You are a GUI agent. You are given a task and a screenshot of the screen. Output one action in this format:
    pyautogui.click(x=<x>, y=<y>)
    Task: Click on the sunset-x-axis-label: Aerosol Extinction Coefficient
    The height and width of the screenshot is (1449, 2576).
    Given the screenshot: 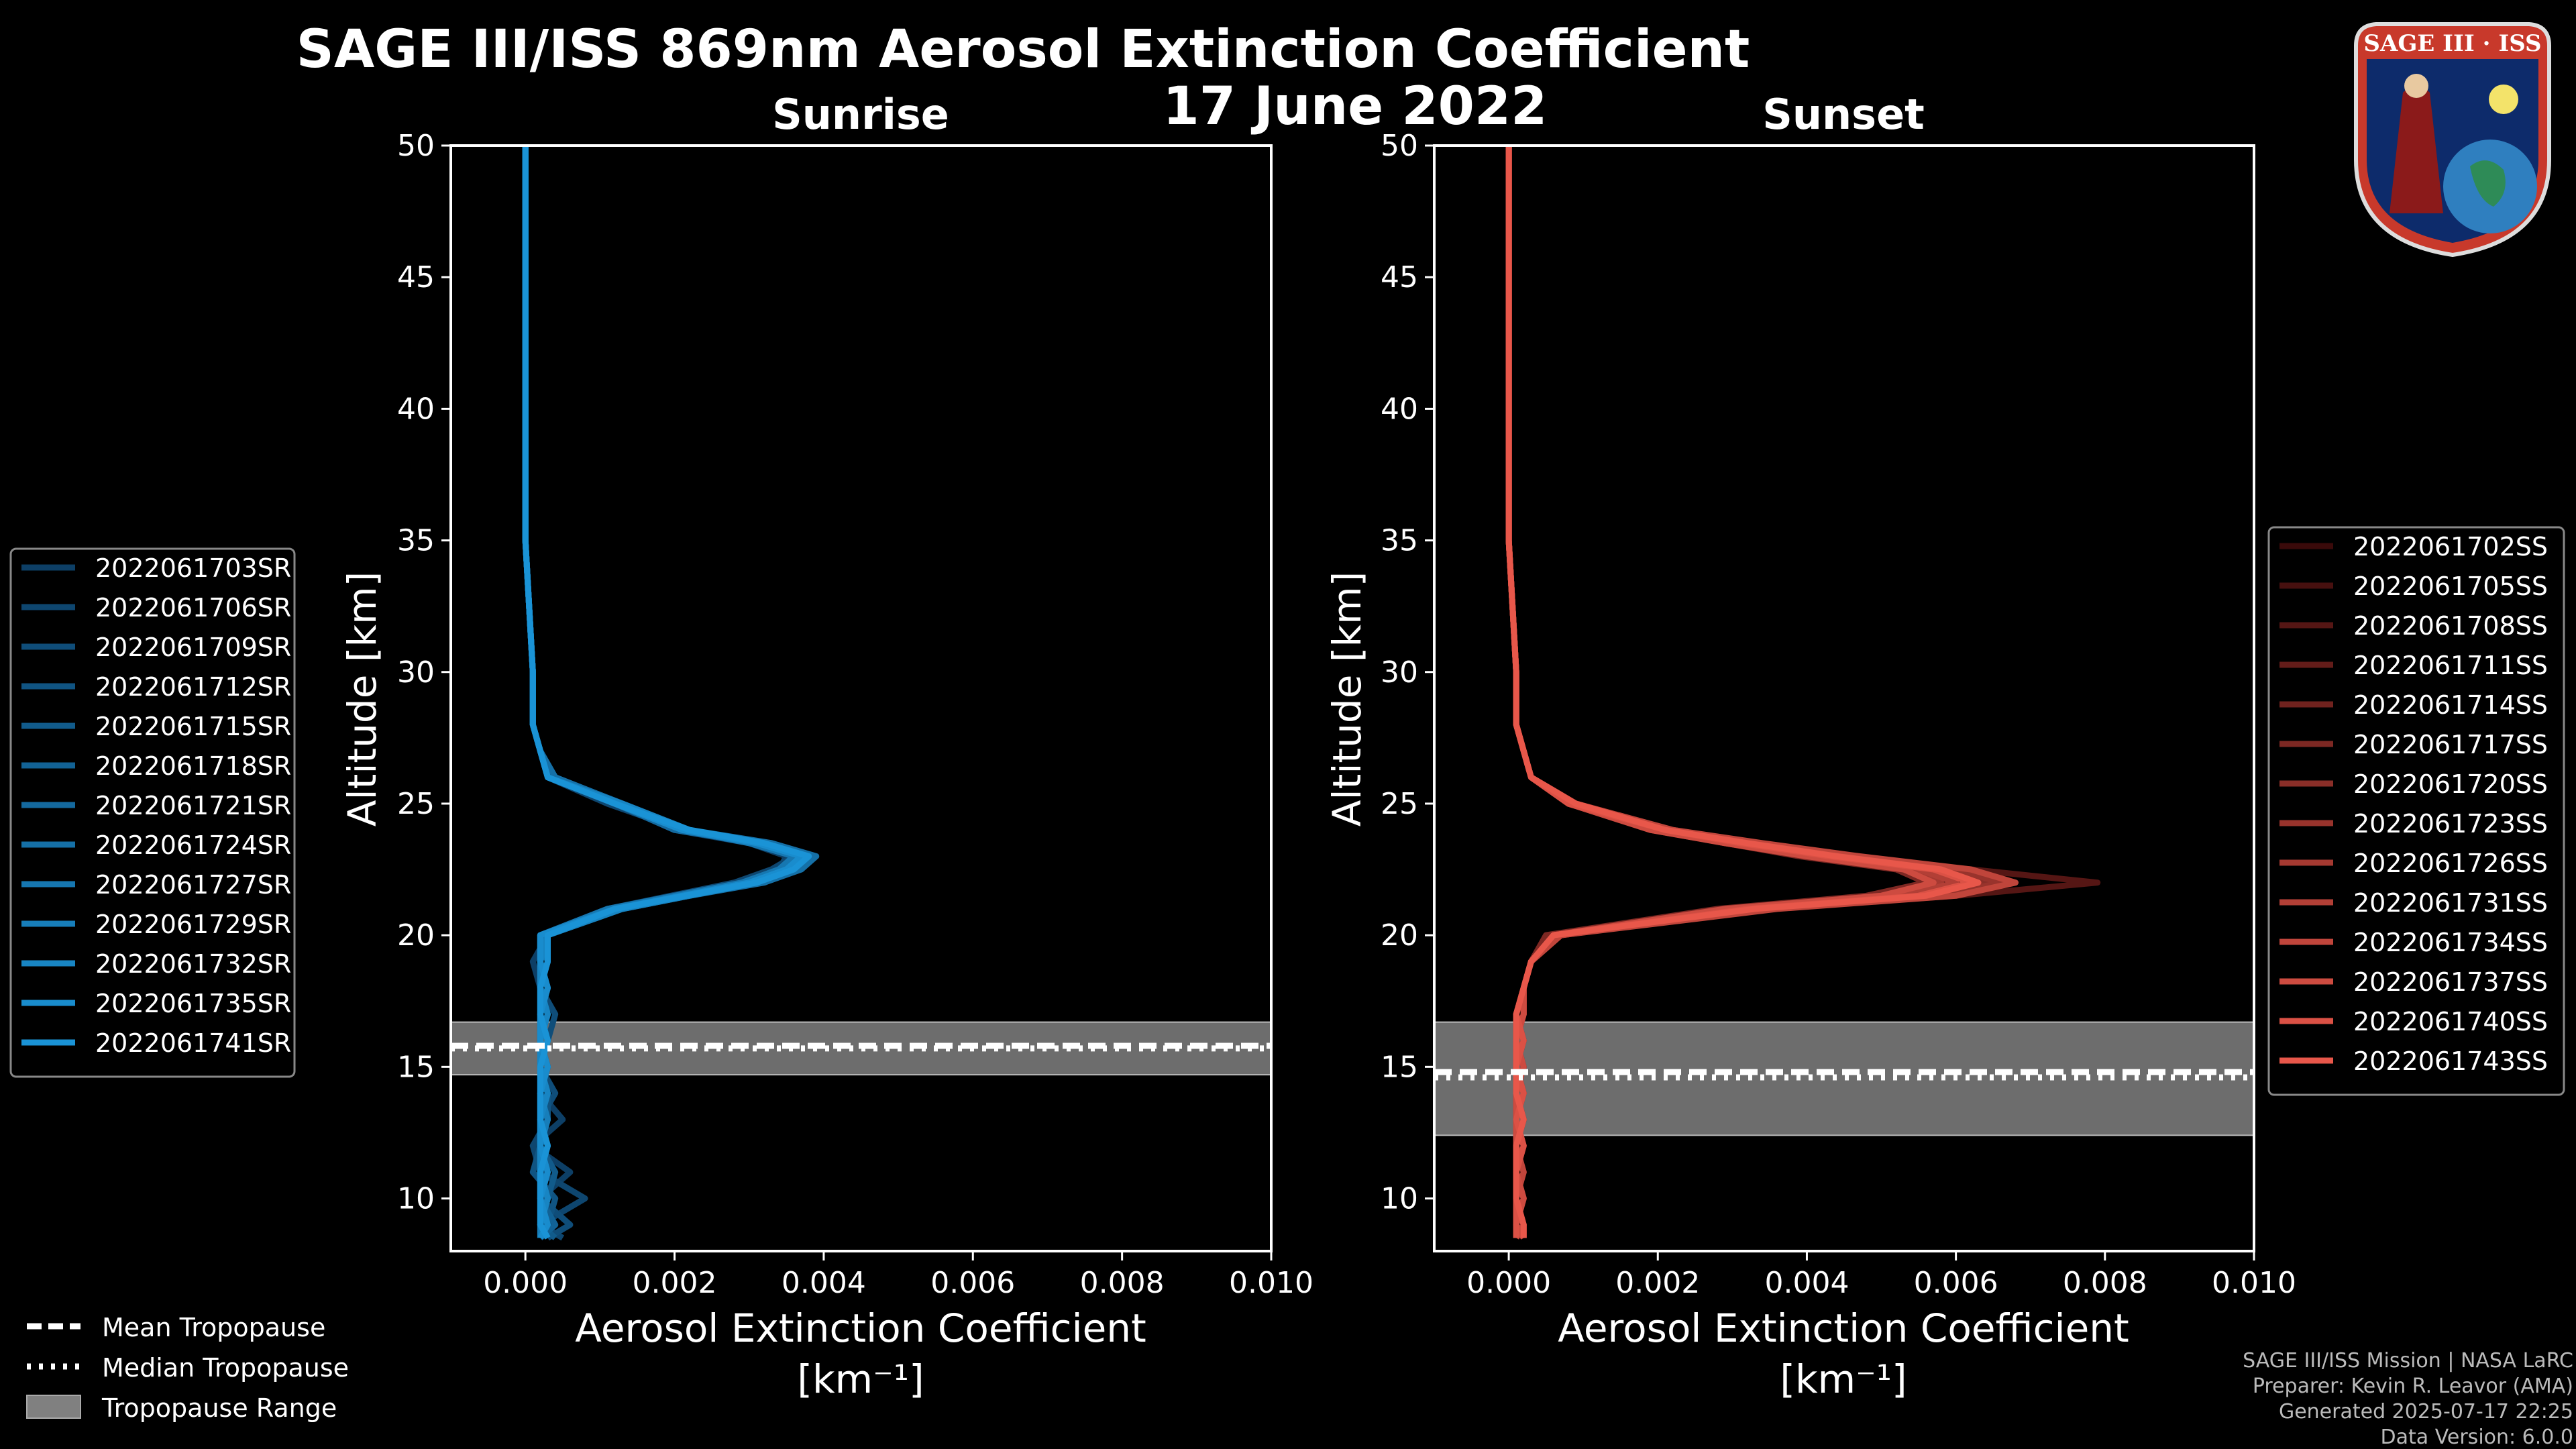 What is the action you would take?
    pyautogui.click(x=1843, y=1328)
    